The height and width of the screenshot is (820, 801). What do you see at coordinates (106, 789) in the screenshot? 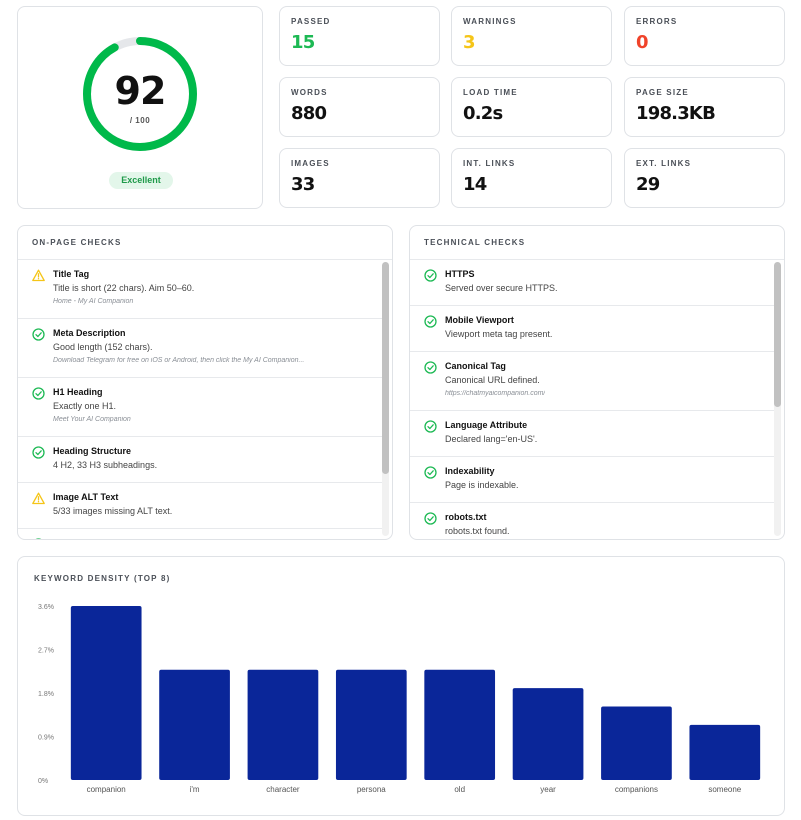
I see `x-tick-label: companion` at bounding box center [106, 789].